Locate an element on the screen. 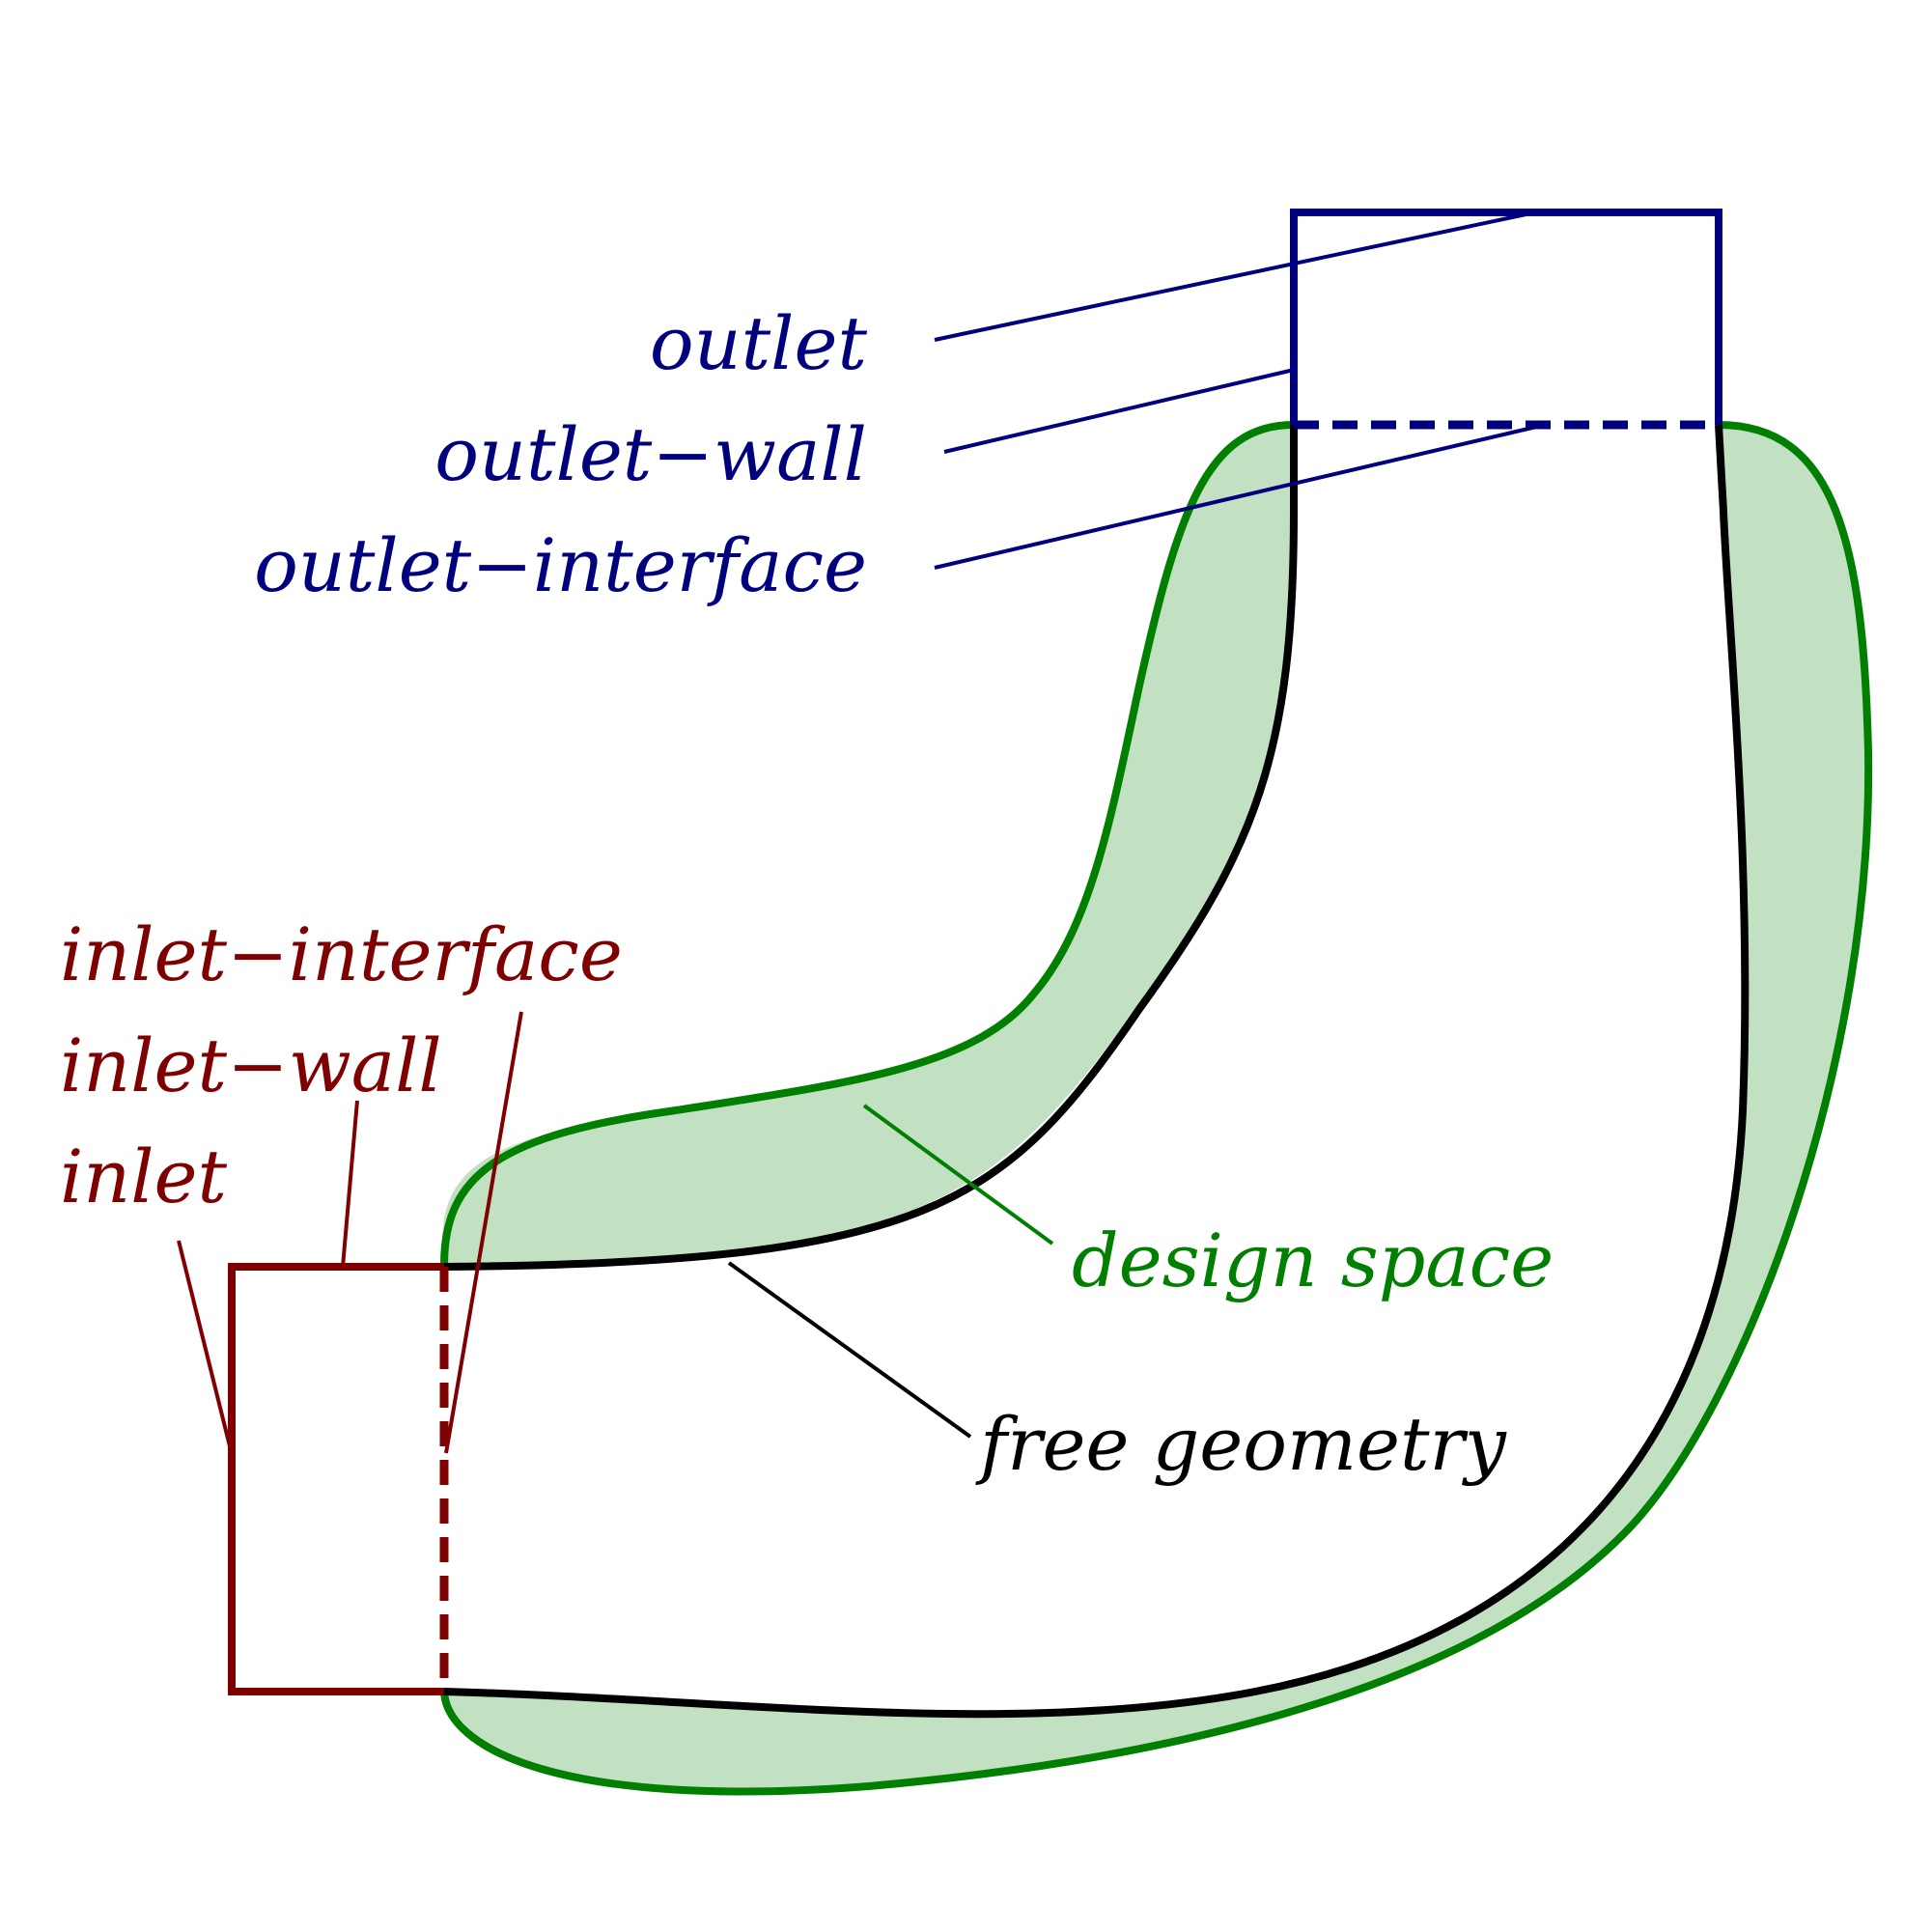 Image resolution: width=1932 pixels, height=1932 pixels. outlet-interface-leader is located at coordinates (1240, 497).